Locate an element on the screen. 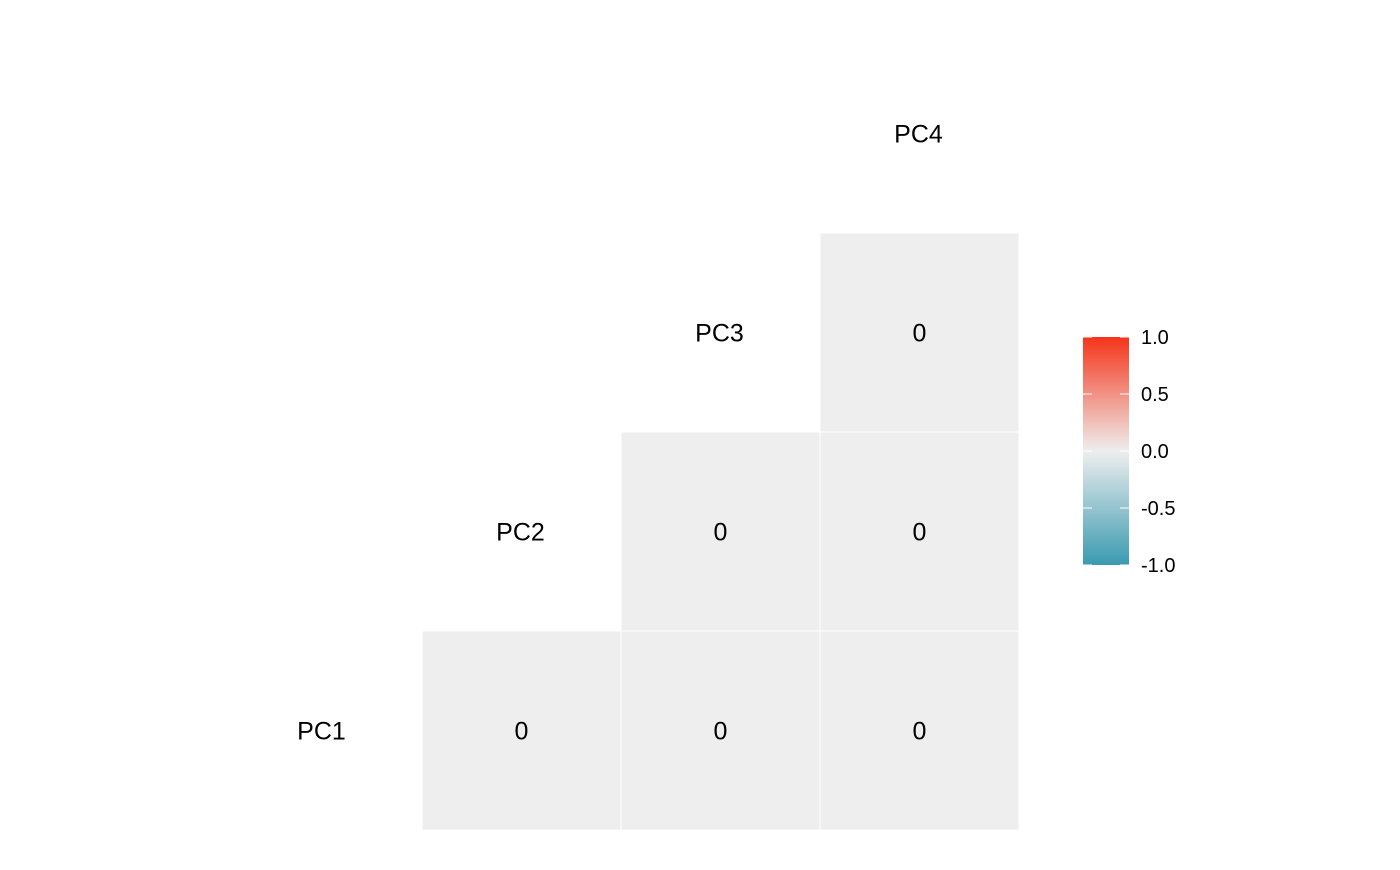  heatmap-cell-pc1-pc4 is located at coordinates (919, 730).